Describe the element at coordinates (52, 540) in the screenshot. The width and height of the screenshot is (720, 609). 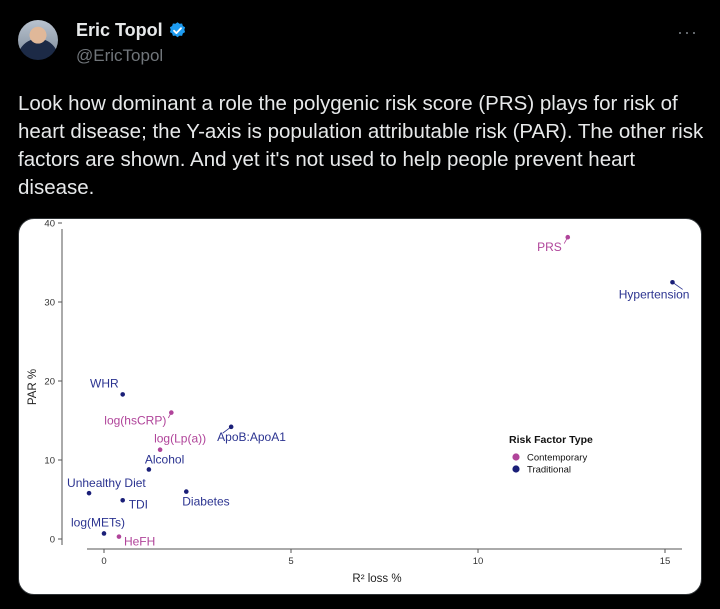
I see `y-tick-label: 0` at that location.